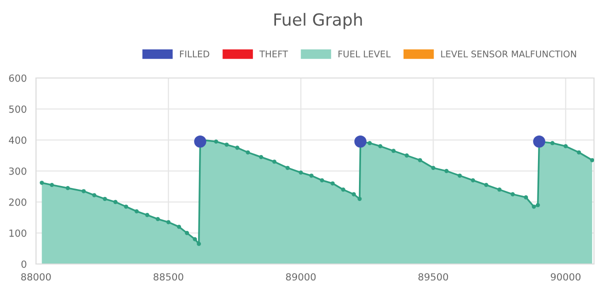 The image size is (600, 300). Describe the element at coordinates (318, 21) in the screenshot. I see `chart-title: Fuel Graph` at that location.